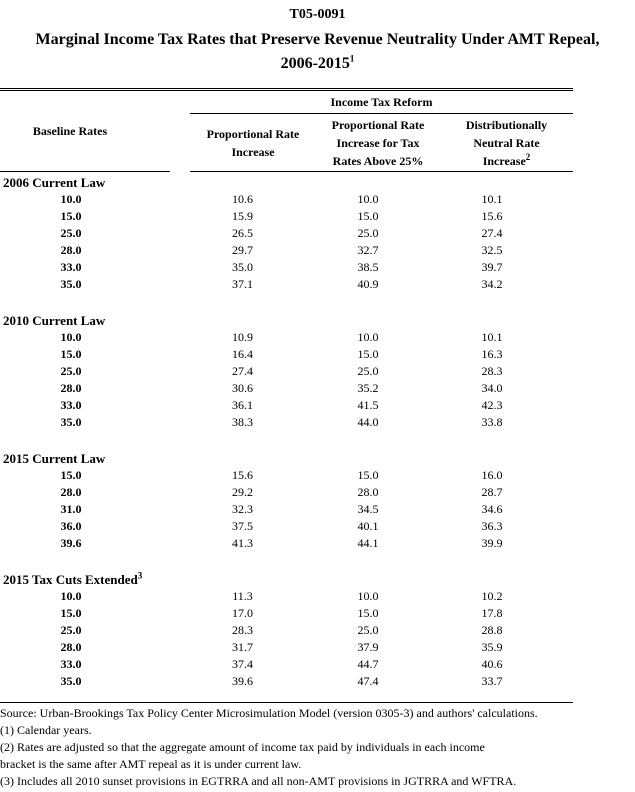  I want to click on header-rule-gap, so click(180, 171).